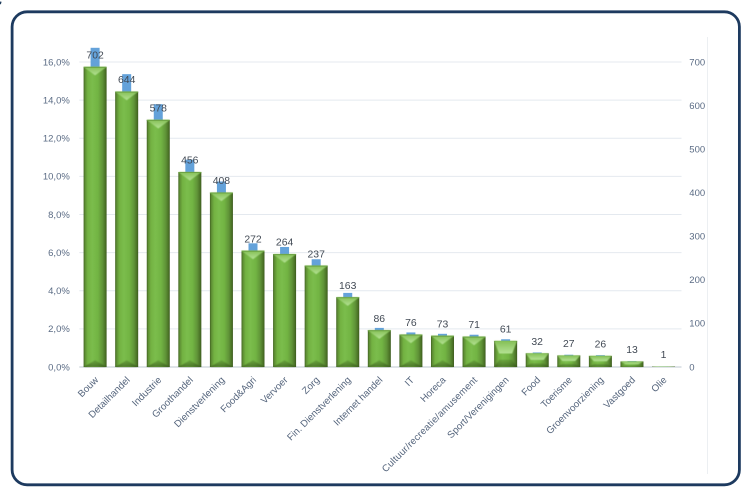  What do you see at coordinates (59, 329) in the screenshot?
I see `svg-text: 2,0%` at bounding box center [59, 329].